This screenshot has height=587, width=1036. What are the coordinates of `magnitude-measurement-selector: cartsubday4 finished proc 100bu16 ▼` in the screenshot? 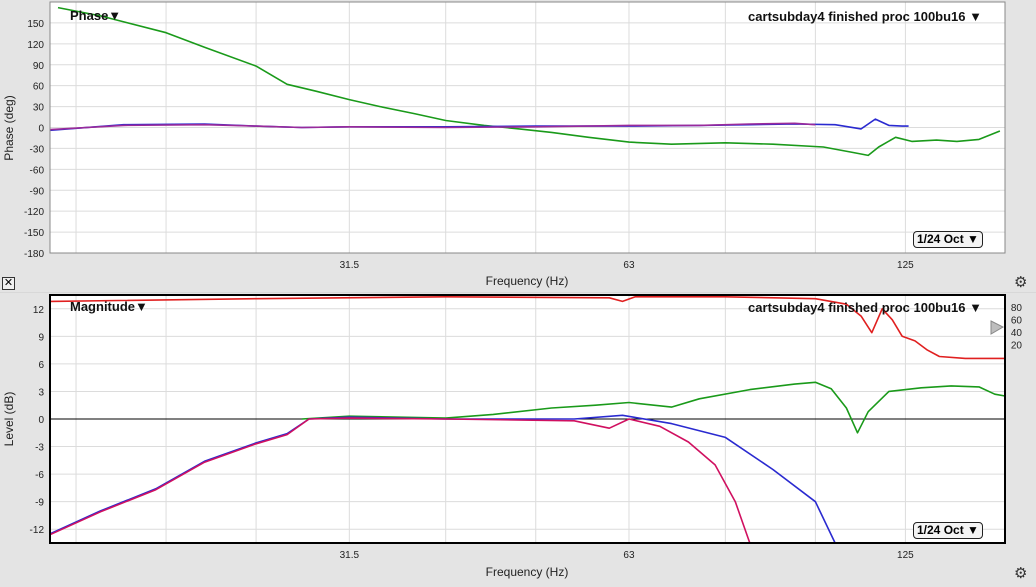 It's located at (865, 307).